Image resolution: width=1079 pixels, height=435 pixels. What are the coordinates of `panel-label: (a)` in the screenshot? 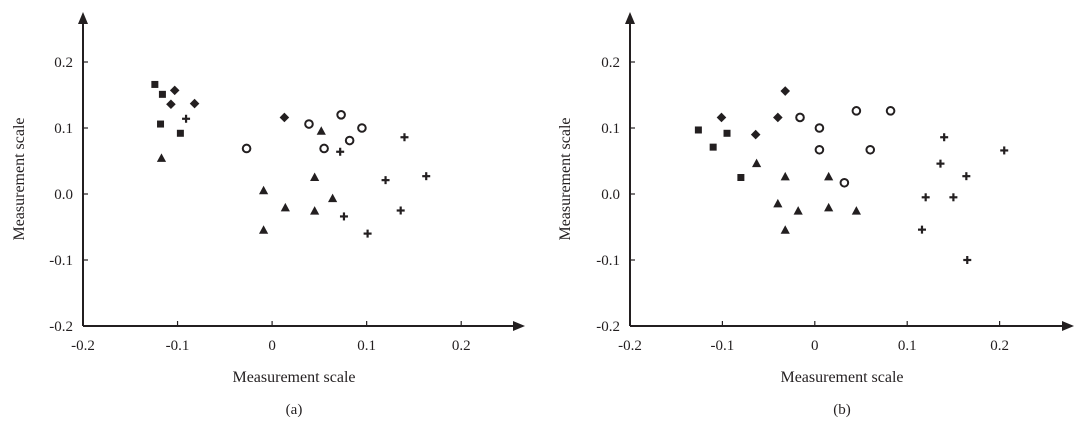 It's located at (294, 410).